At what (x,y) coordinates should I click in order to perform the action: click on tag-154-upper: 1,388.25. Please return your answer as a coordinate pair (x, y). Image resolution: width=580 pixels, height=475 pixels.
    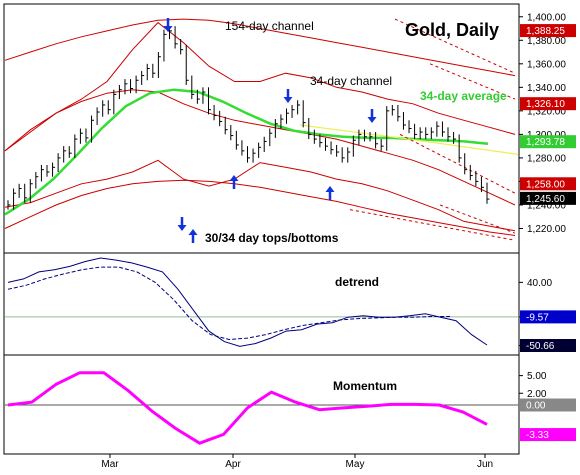
    Looking at the image, I should click on (548, 31).